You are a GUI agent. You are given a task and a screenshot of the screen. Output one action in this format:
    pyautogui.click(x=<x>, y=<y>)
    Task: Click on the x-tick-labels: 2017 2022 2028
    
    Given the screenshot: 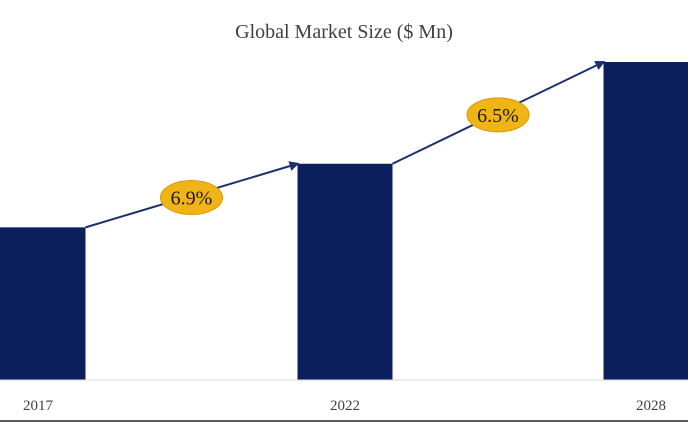 What is the action you would take?
    pyautogui.click(x=344, y=406)
    